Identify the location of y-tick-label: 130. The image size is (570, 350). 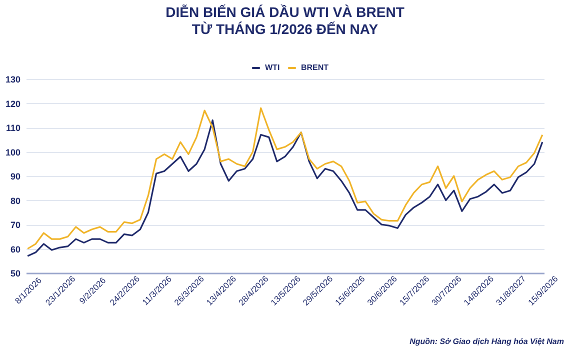
(12, 79).